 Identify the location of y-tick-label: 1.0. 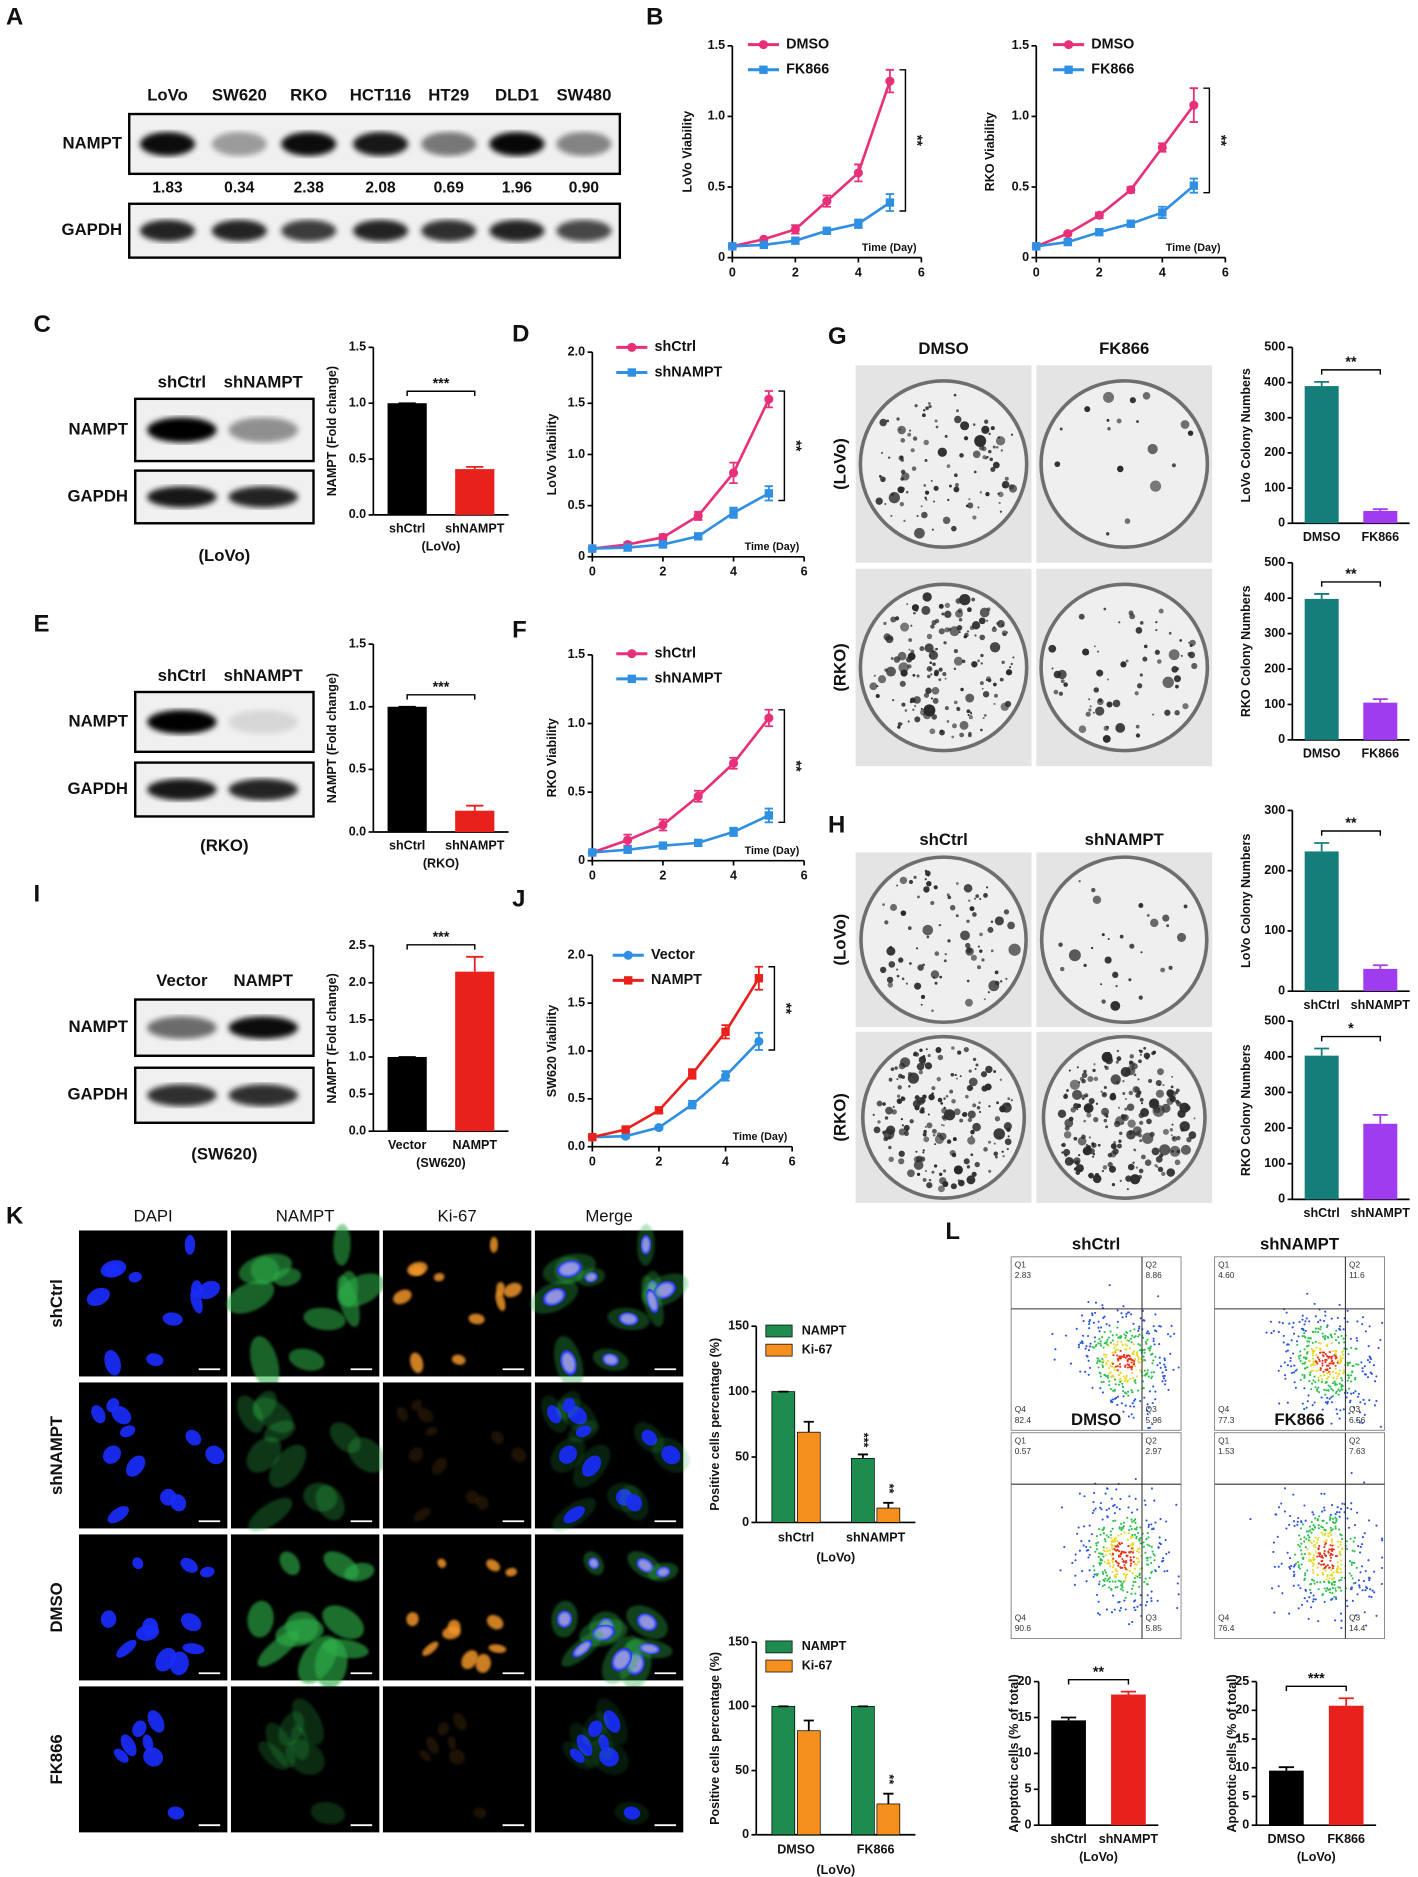
(357, 706).